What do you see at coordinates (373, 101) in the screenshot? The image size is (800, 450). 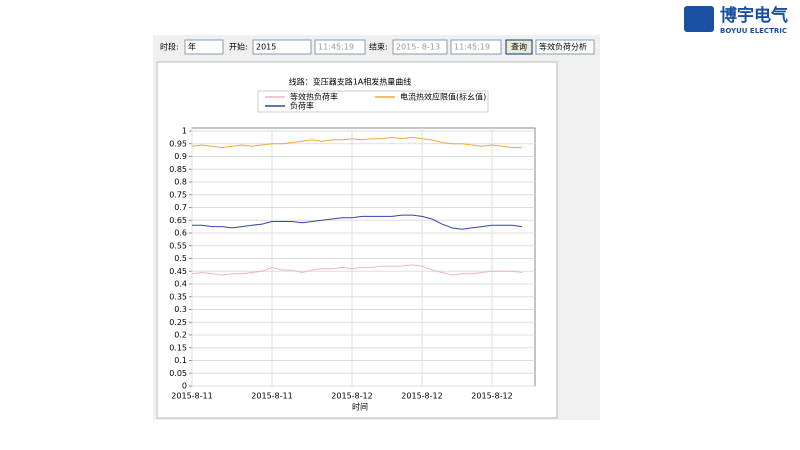 I see `legend` at bounding box center [373, 101].